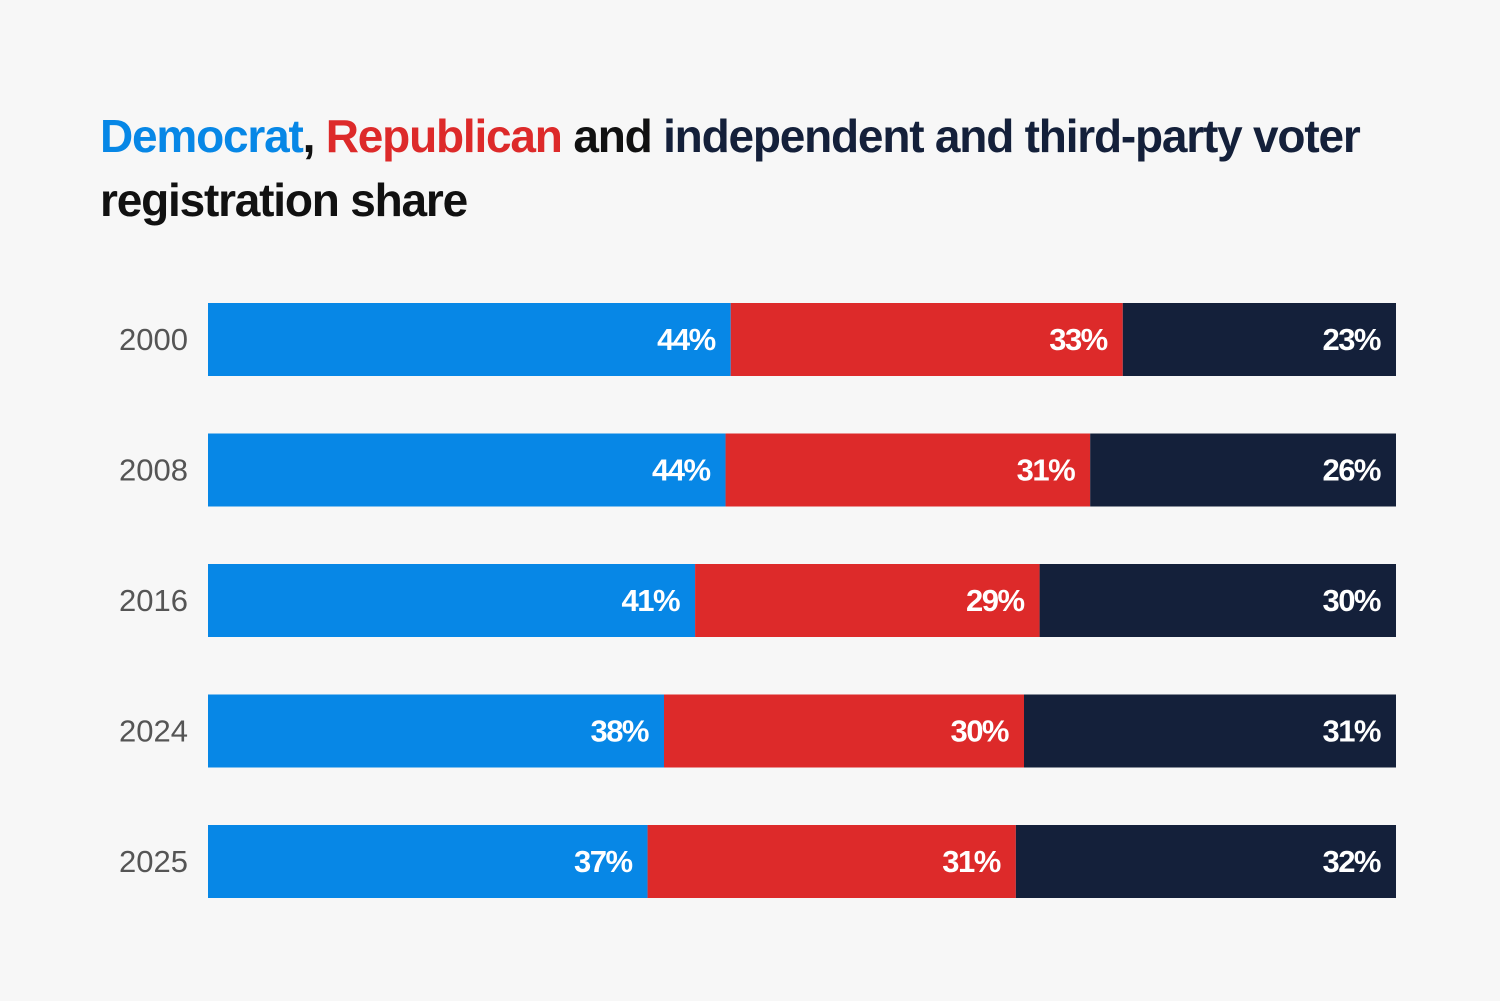 This screenshot has width=1500, height=1001. What do you see at coordinates (284, 200) in the screenshot?
I see `title-rest: registration share` at bounding box center [284, 200].